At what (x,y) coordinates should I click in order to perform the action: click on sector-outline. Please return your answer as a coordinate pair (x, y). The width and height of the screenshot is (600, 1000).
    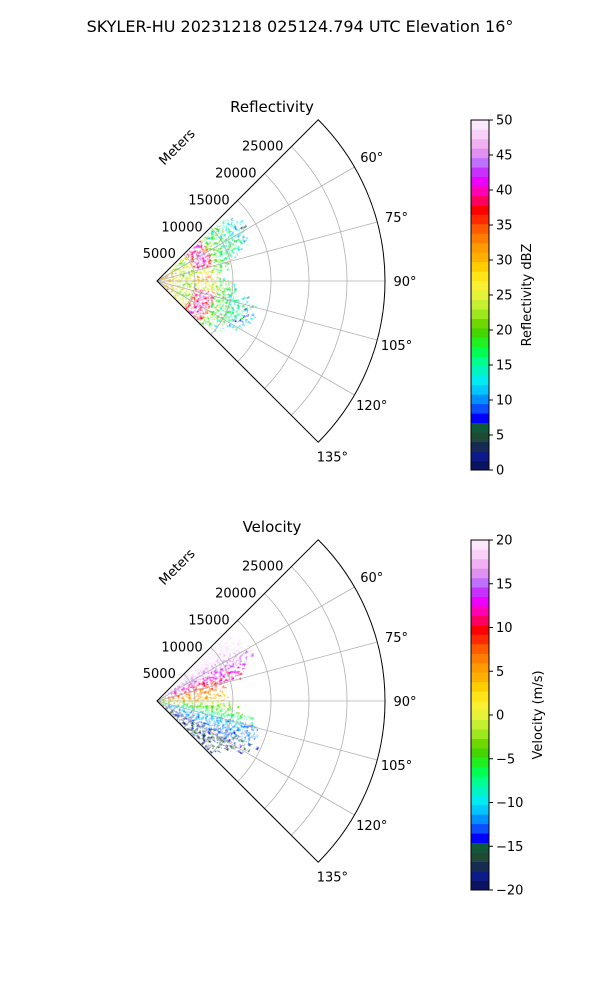
    Looking at the image, I should click on (271, 701).